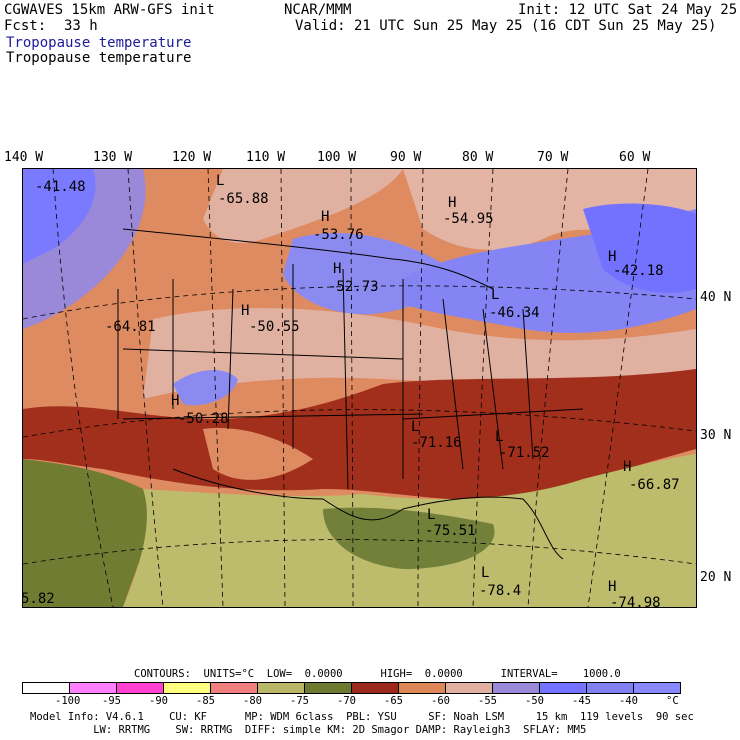 Image resolution: width=740 pixels, height=740 pixels. I want to click on map-label-value: -78.4, so click(500, 591).